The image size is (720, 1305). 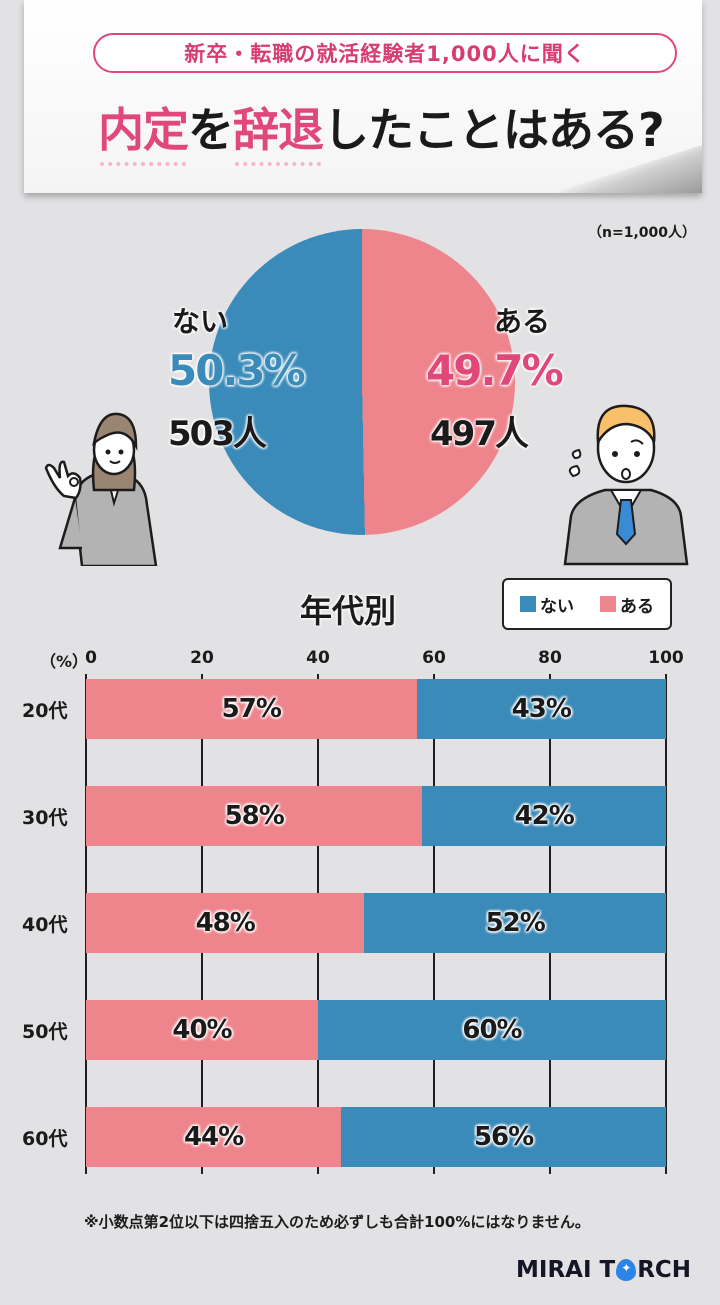 I want to click on bar-segment-aru: 48%, so click(x=225, y=923).